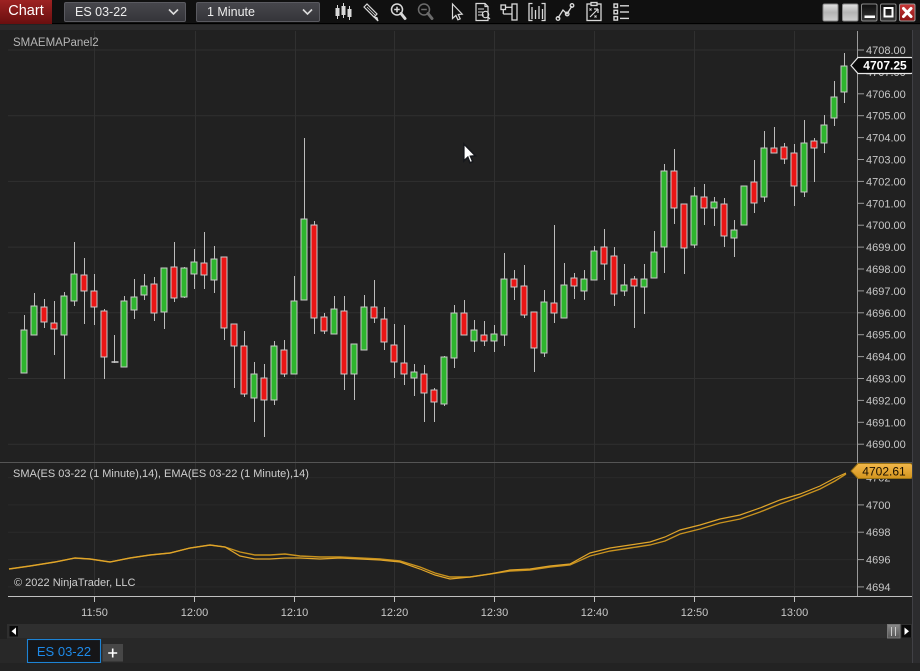  Describe the element at coordinates (56, 43) in the screenshot. I see `svg-text: SMAEMAPanel2` at that location.